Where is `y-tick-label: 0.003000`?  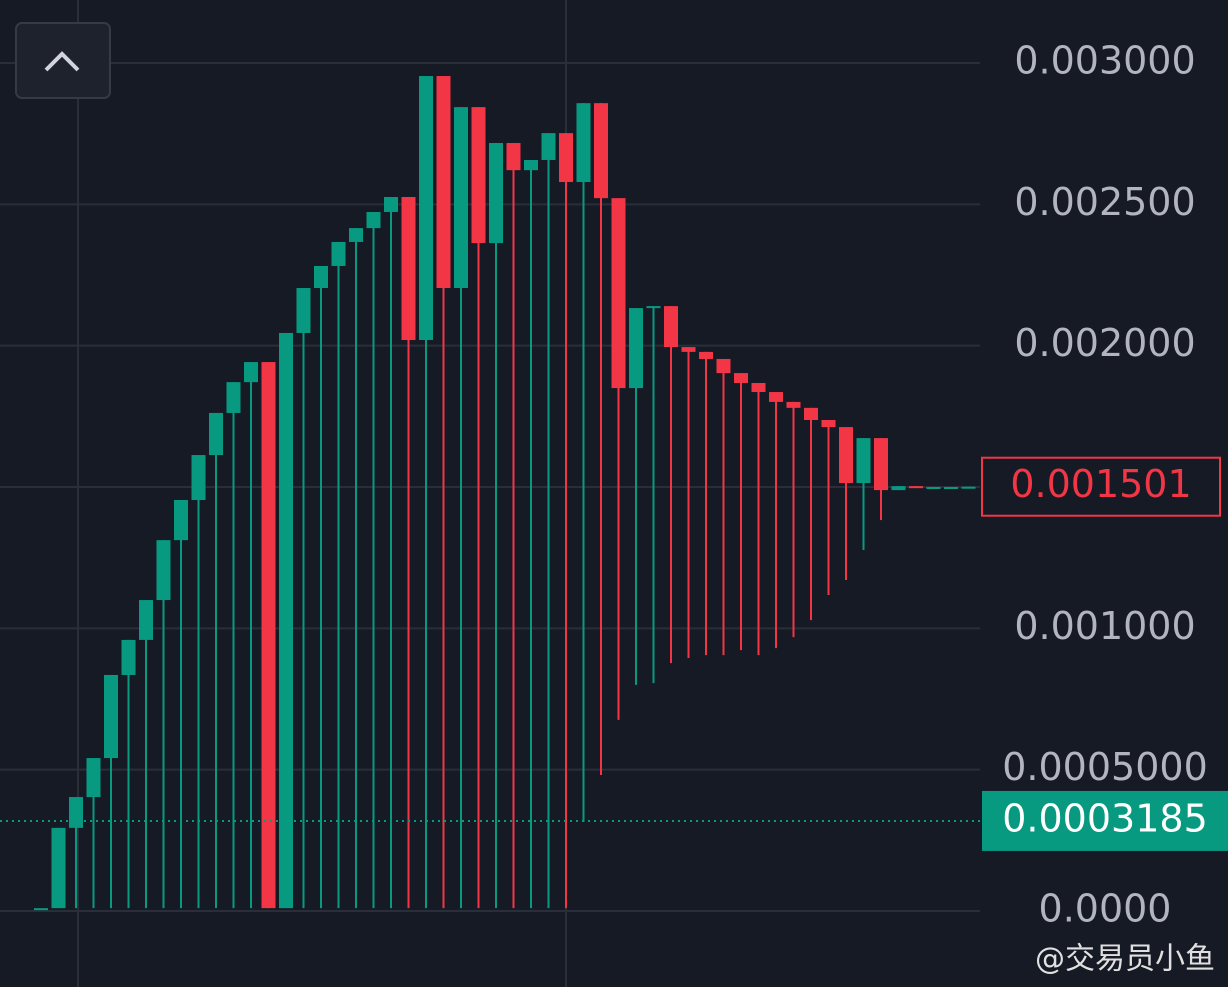 y-tick-label: 0.003000 is located at coordinates (1104, 61).